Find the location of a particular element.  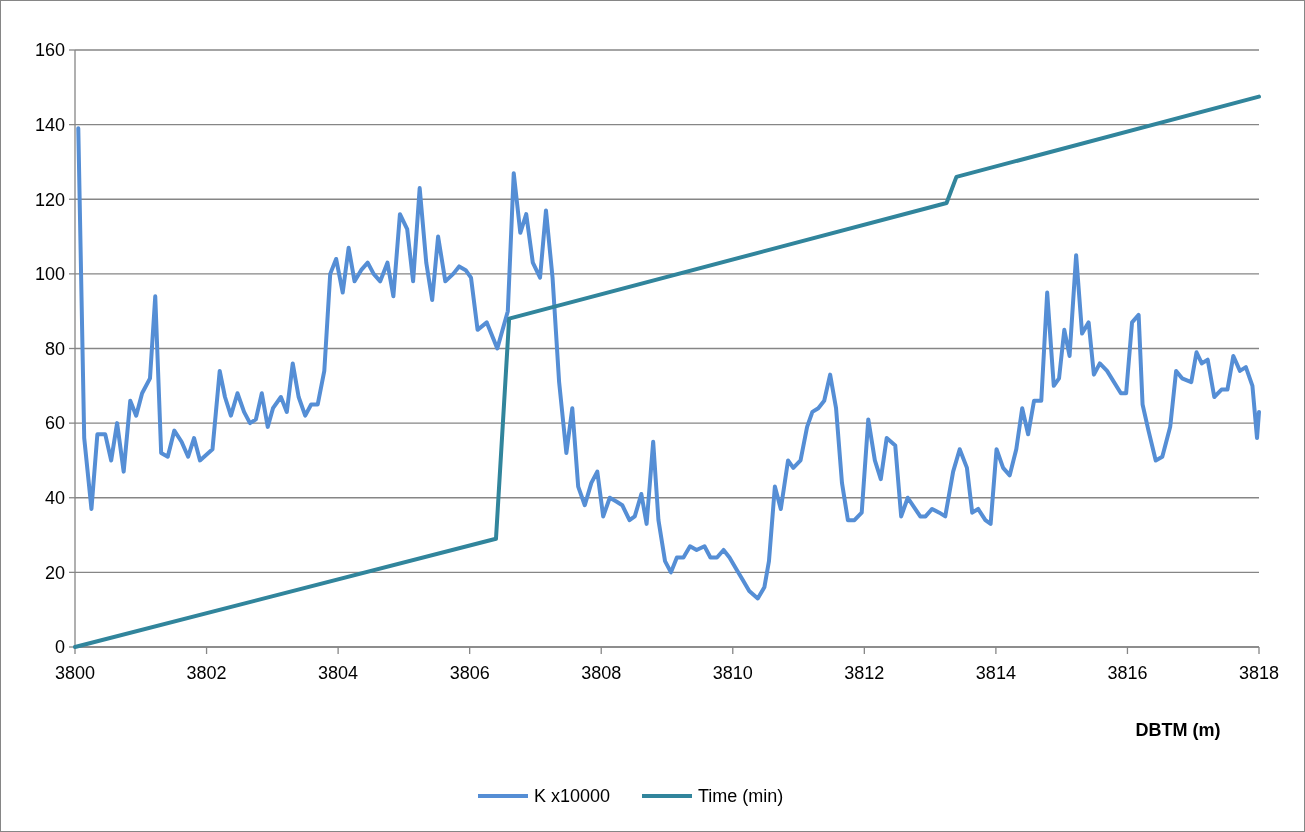

x-tick-label: 3814 is located at coordinates (995, 673).